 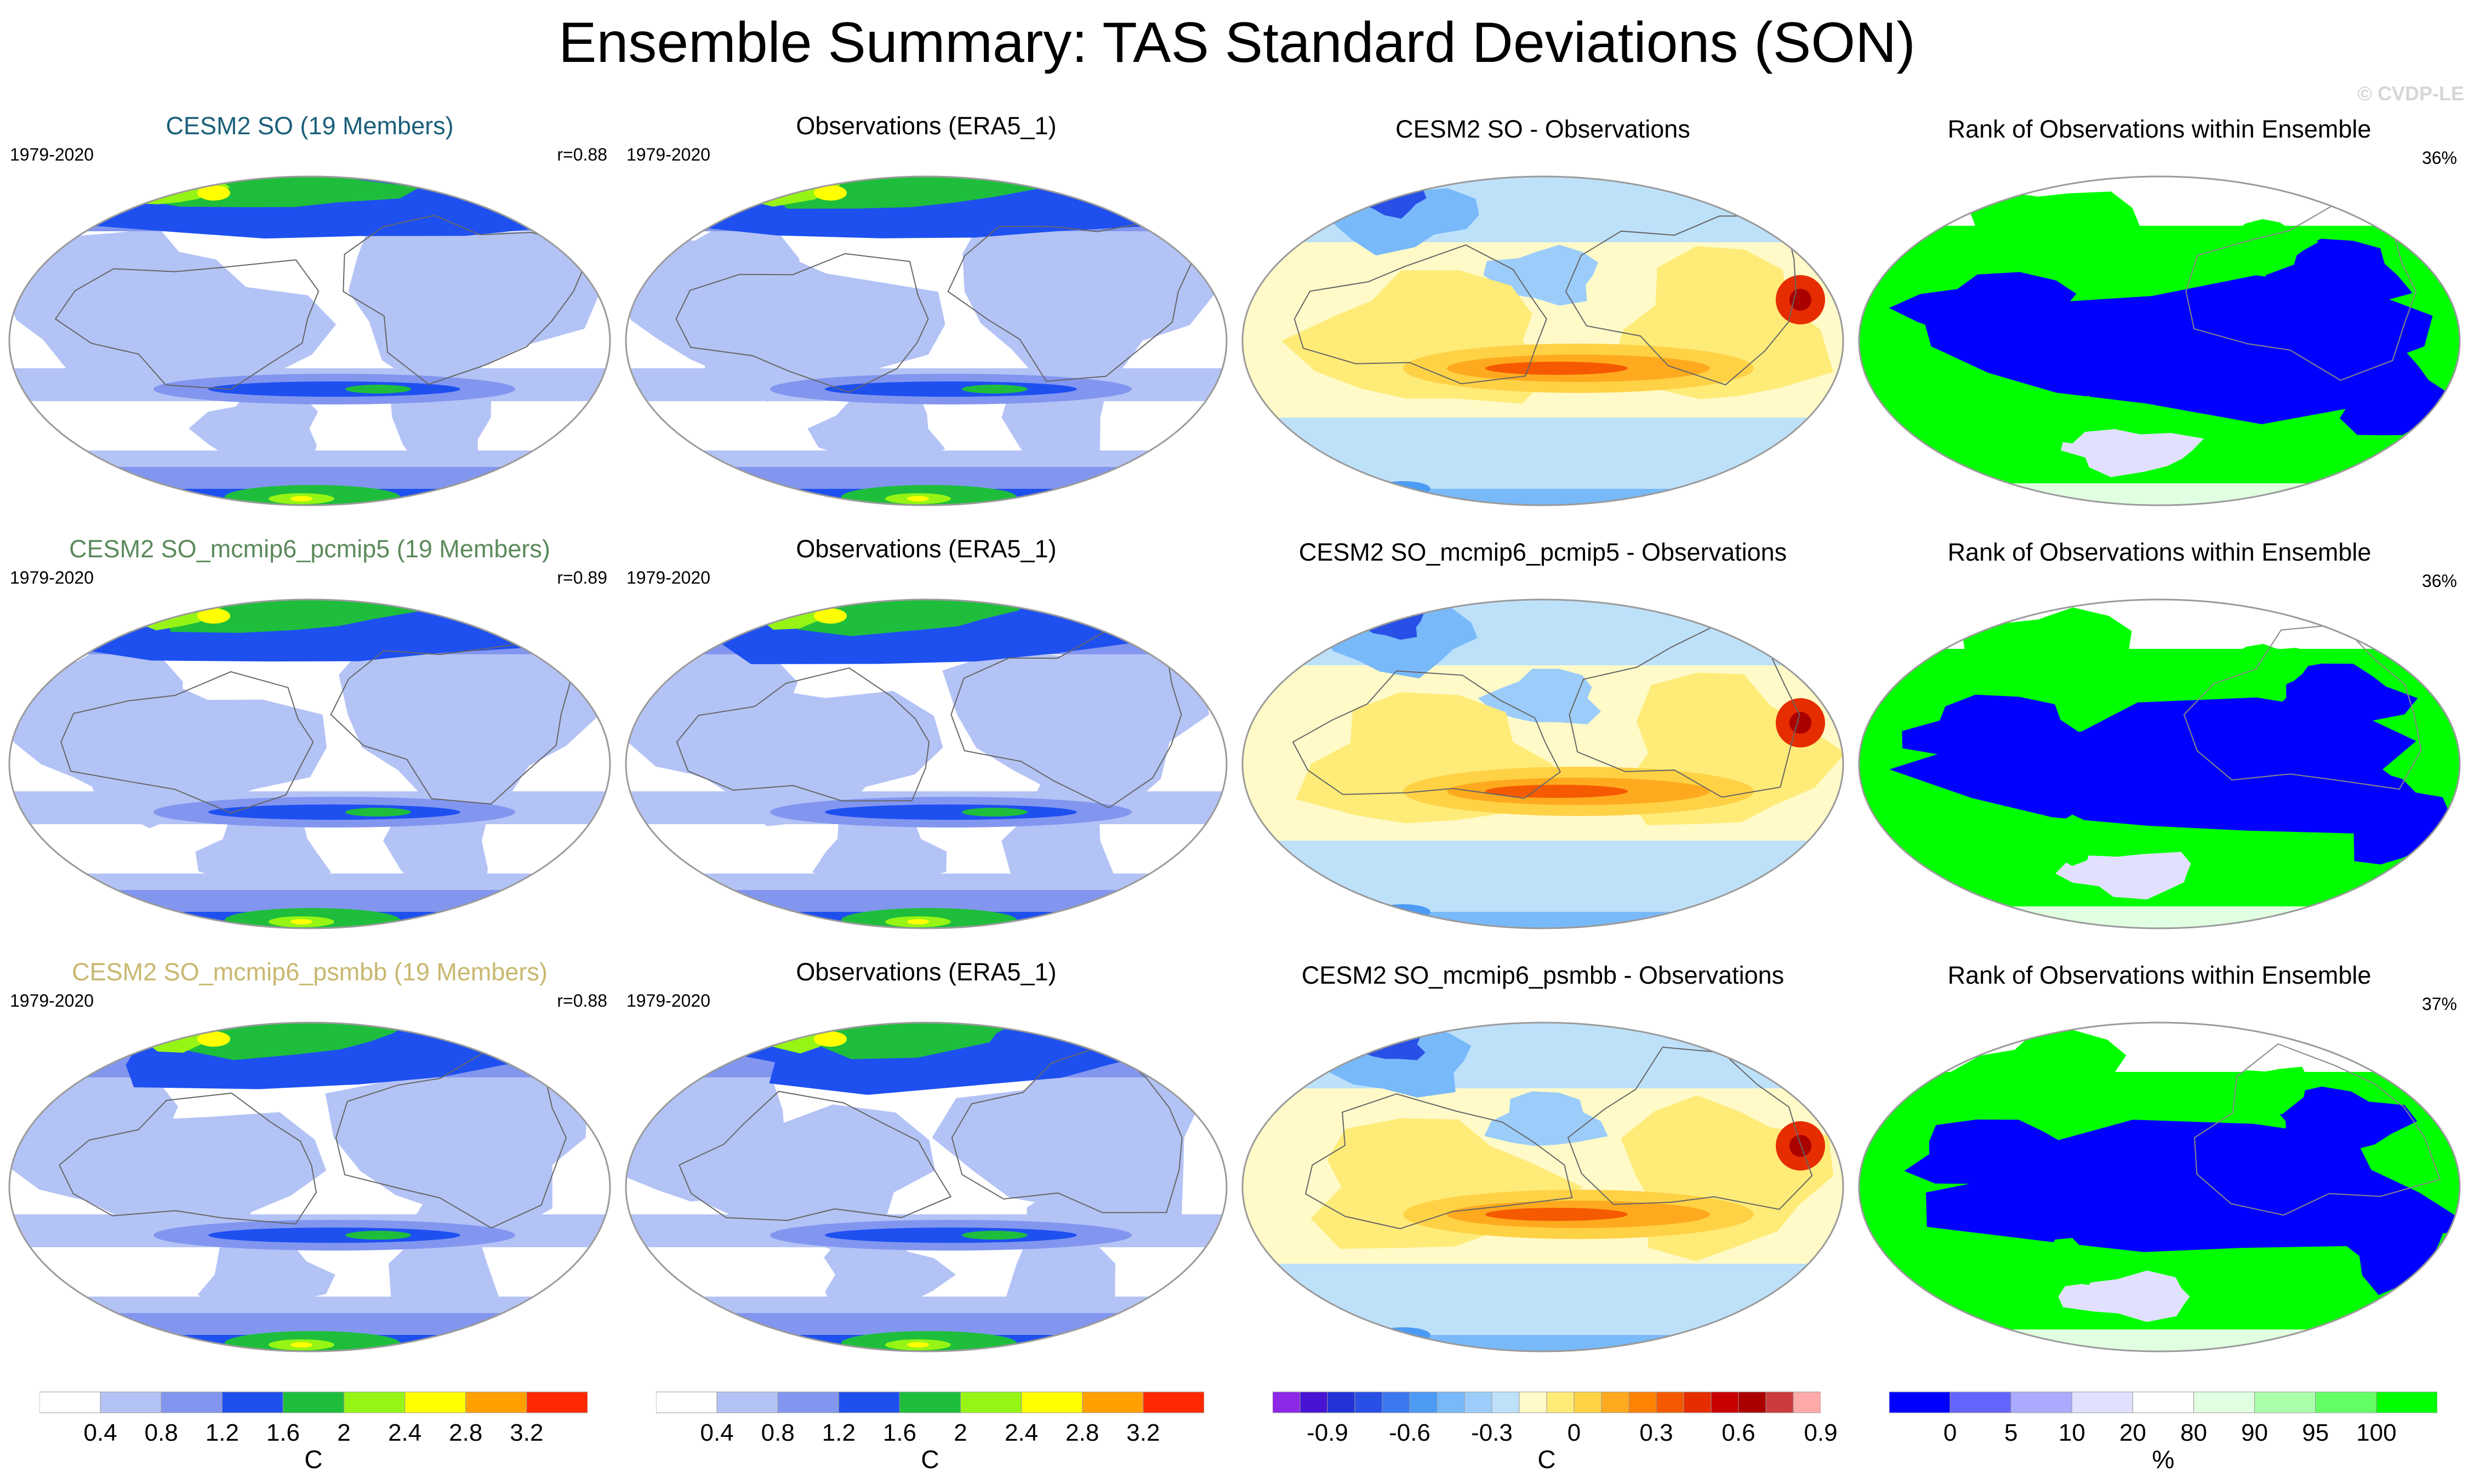 What do you see at coordinates (2159, 340) in the screenshot?
I see `map-rank-row1` at bounding box center [2159, 340].